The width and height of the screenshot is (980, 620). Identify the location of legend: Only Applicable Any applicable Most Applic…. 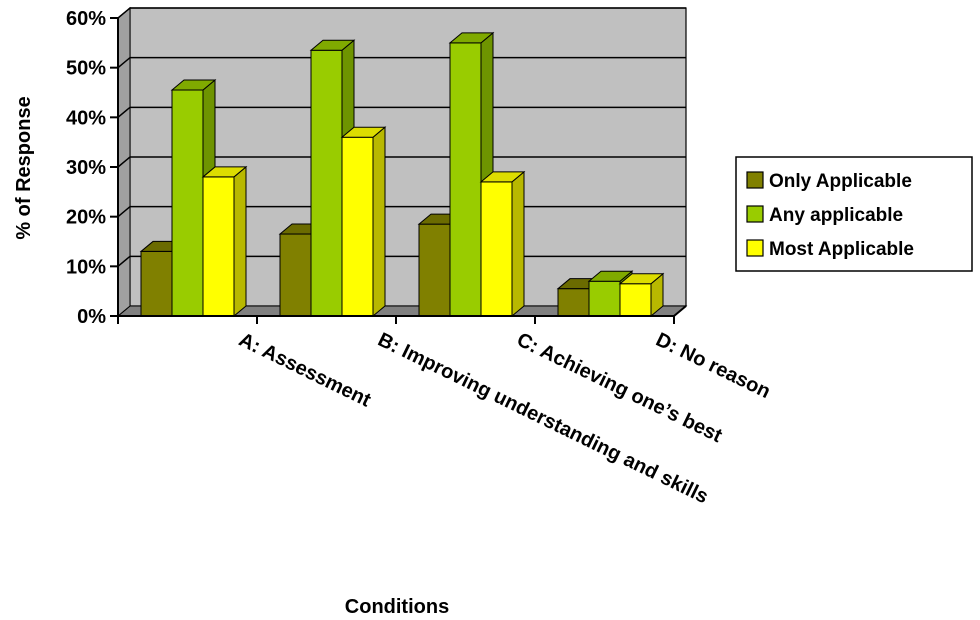
(854, 214).